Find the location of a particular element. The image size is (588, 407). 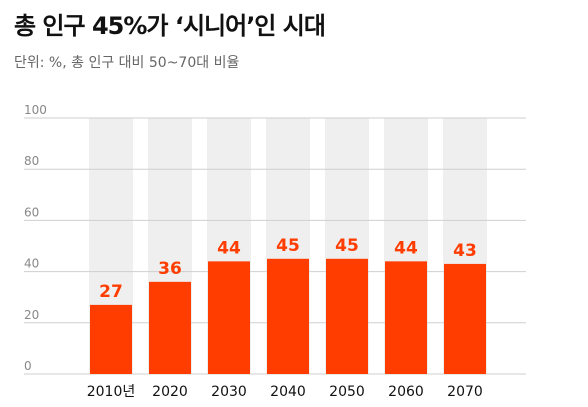

data-label: 43 is located at coordinates (465, 251).